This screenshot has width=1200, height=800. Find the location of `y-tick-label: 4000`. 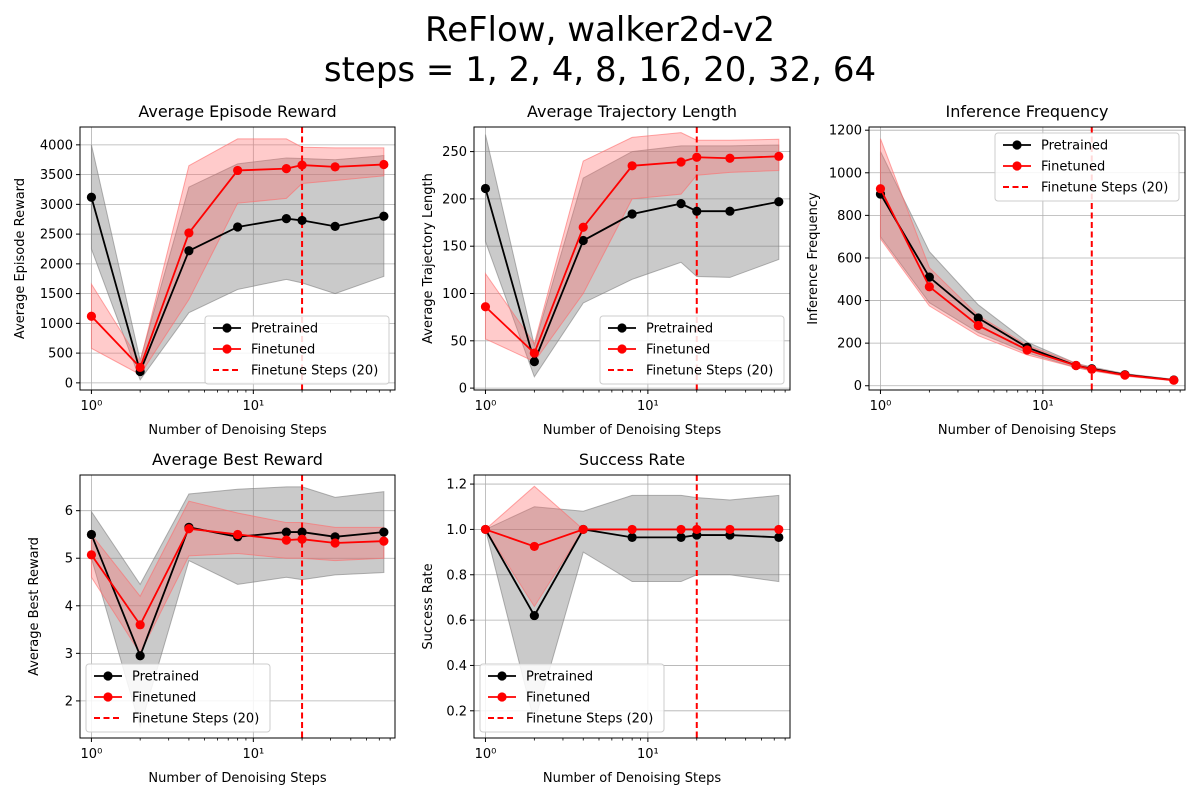

y-tick-label: 4000 is located at coordinates (56, 145).